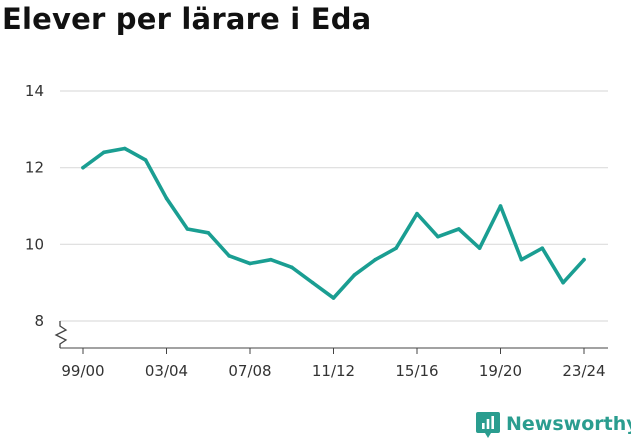  I want to click on y-tick-label: 8, so click(39, 321).